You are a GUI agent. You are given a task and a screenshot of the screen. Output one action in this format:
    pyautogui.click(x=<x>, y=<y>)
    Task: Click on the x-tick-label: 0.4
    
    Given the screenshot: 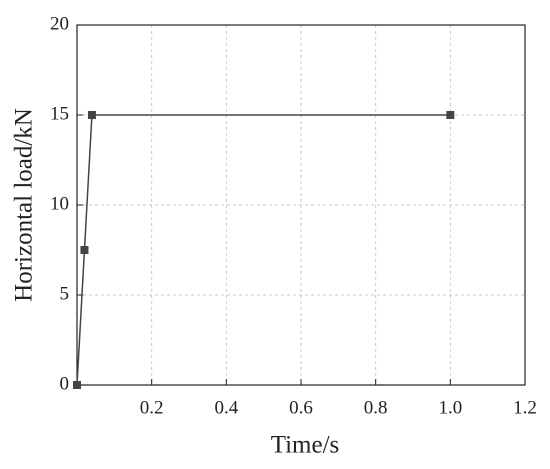 What is the action you would take?
    pyautogui.click(x=226, y=407)
    